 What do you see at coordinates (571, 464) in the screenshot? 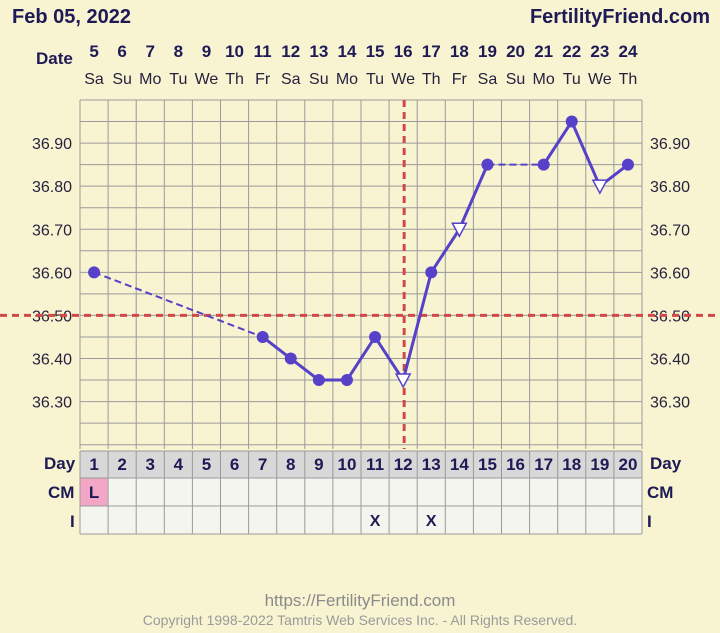
I see `cycle-day-number: 18` at bounding box center [571, 464].